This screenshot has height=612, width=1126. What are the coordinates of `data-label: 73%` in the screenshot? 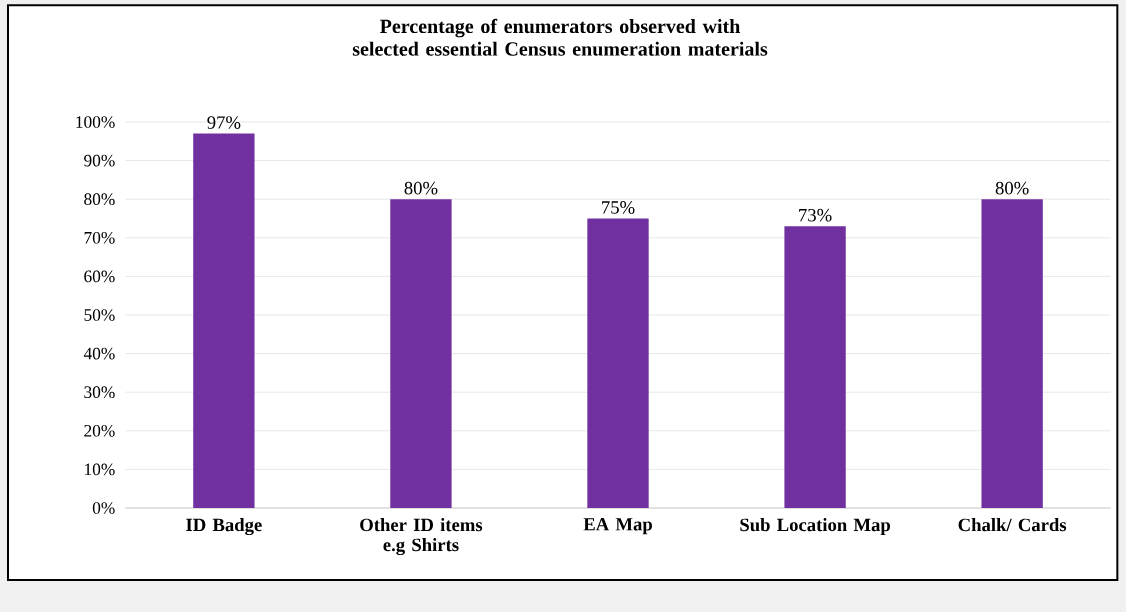 It's located at (815, 215).